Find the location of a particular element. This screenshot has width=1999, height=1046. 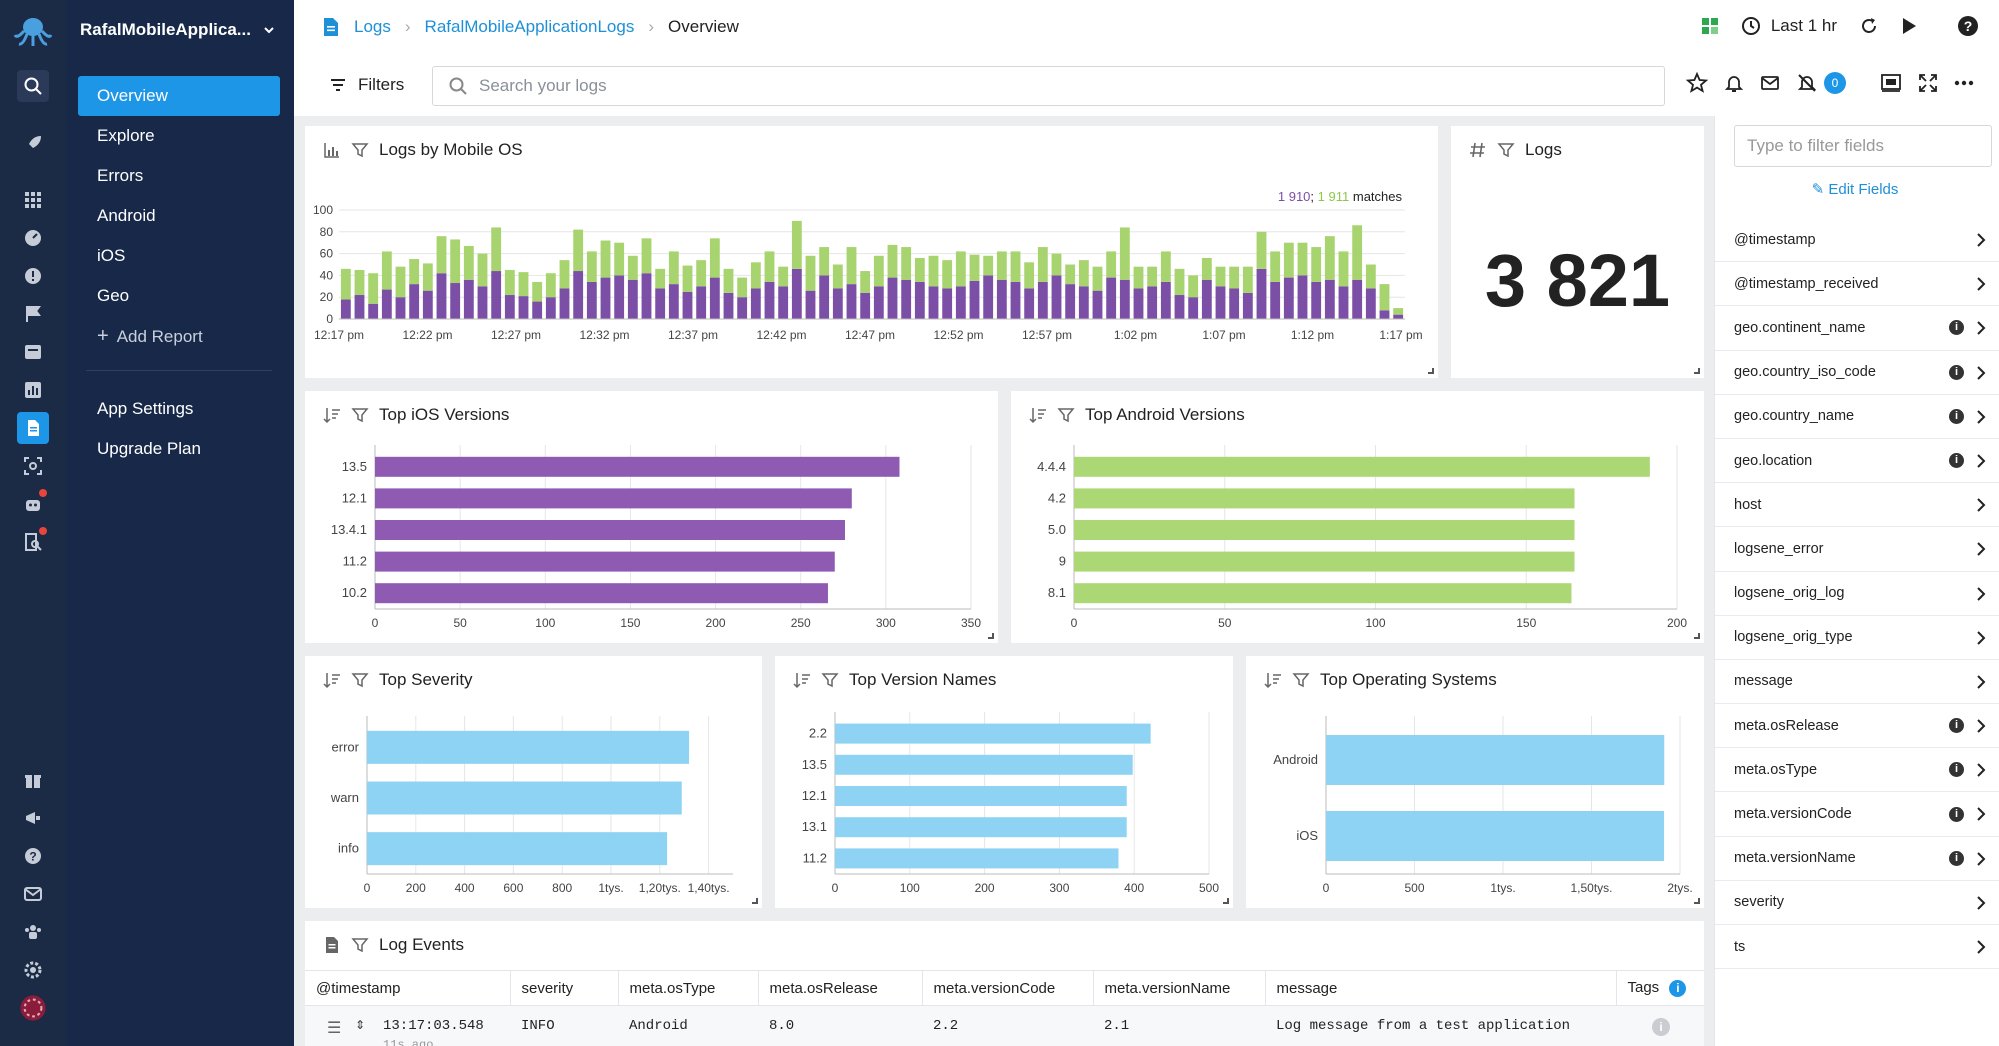

gift-icon is located at coordinates (33, 780).